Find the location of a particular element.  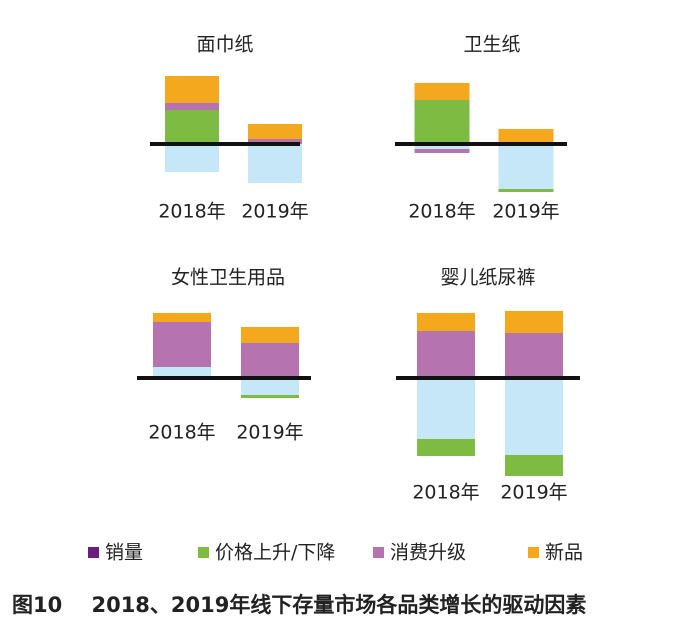

chart-title: 面巾纸 is located at coordinates (224, 45).